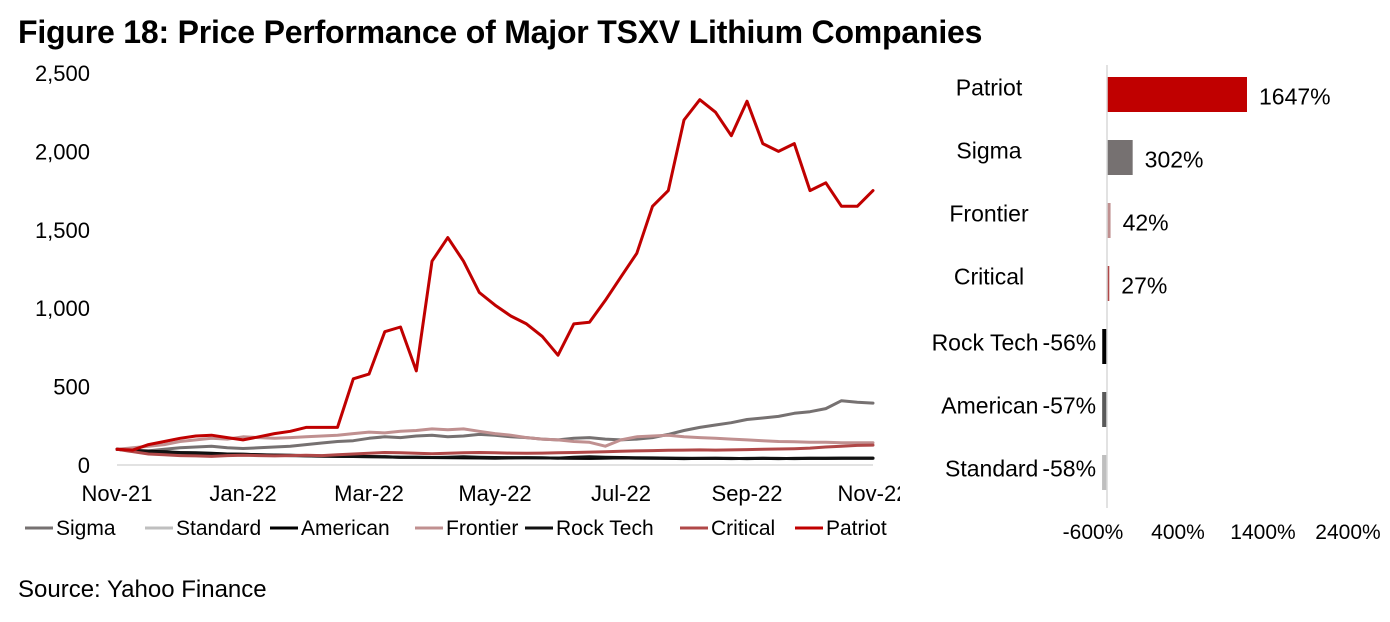 Image resolution: width=1390 pixels, height=622 pixels. What do you see at coordinates (989, 88) in the screenshot?
I see `category-label: Patriot` at bounding box center [989, 88].